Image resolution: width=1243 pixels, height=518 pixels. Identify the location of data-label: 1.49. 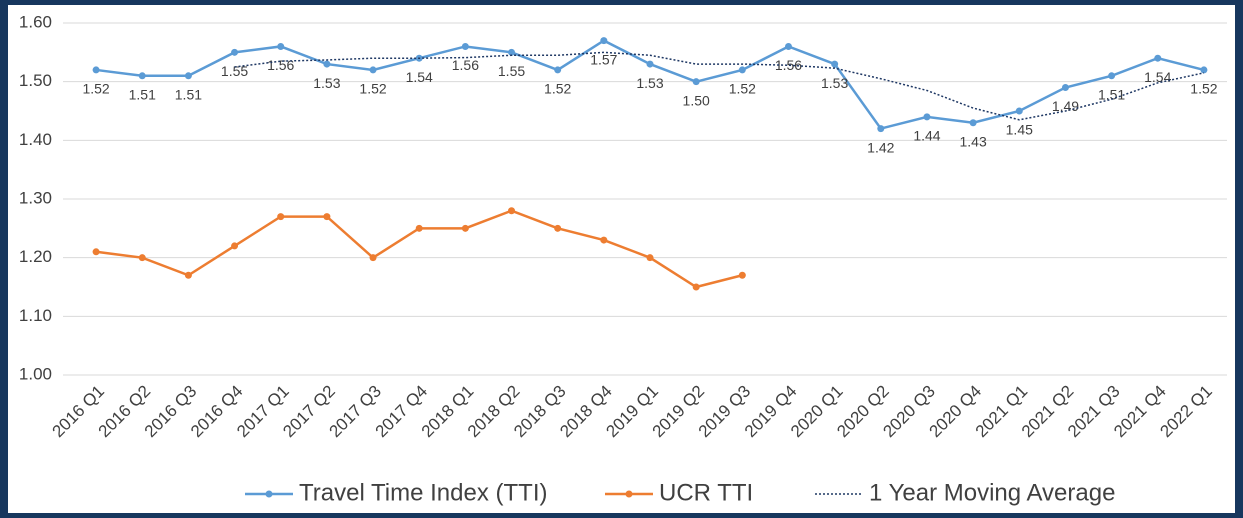
(1065, 106).